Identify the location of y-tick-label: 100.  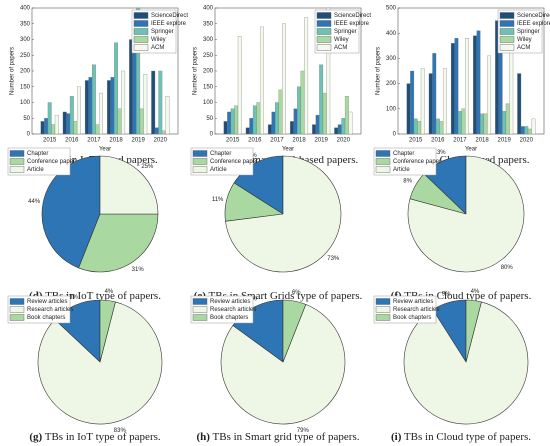
(391, 109).